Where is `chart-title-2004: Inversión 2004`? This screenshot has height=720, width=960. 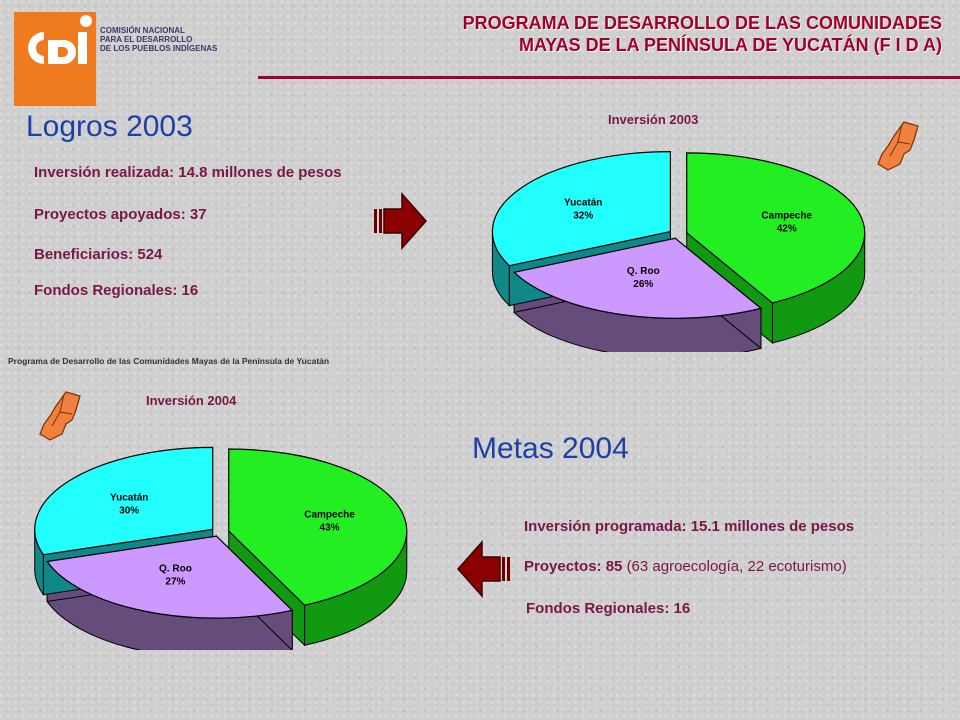 chart-title-2004: Inversión 2004 is located at coordinates (191, 400).